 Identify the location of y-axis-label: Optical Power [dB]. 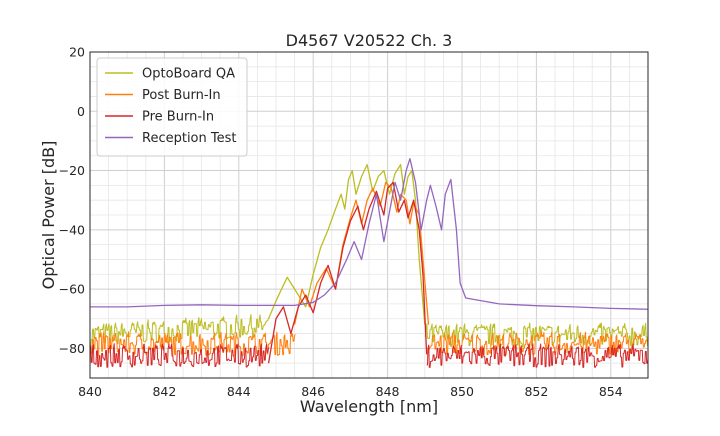
(48, 215).